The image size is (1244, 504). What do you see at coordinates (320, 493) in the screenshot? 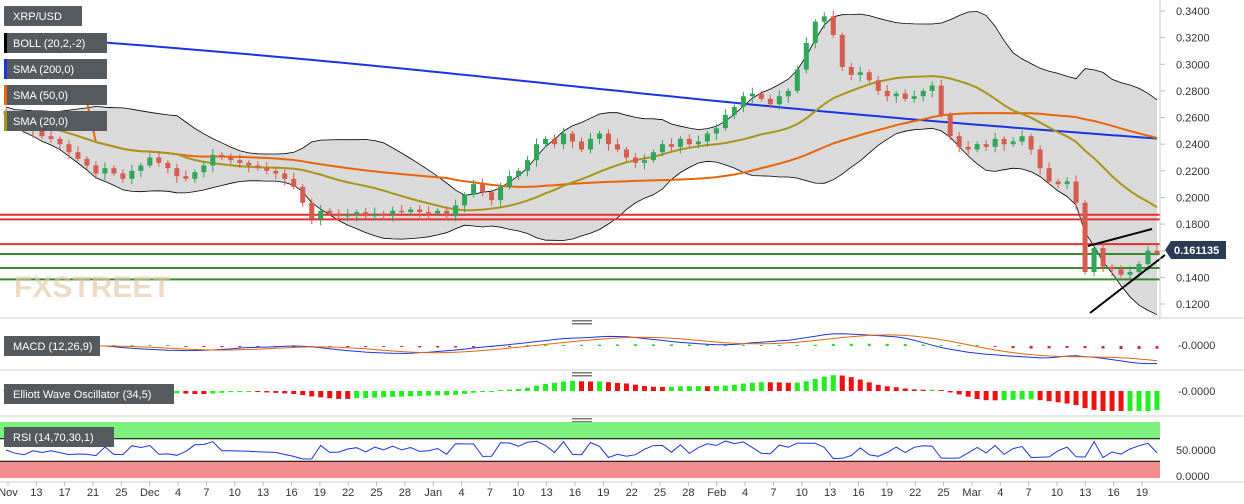
I see `time-axis-tick-label: 19` at bounding box center [320, 493].